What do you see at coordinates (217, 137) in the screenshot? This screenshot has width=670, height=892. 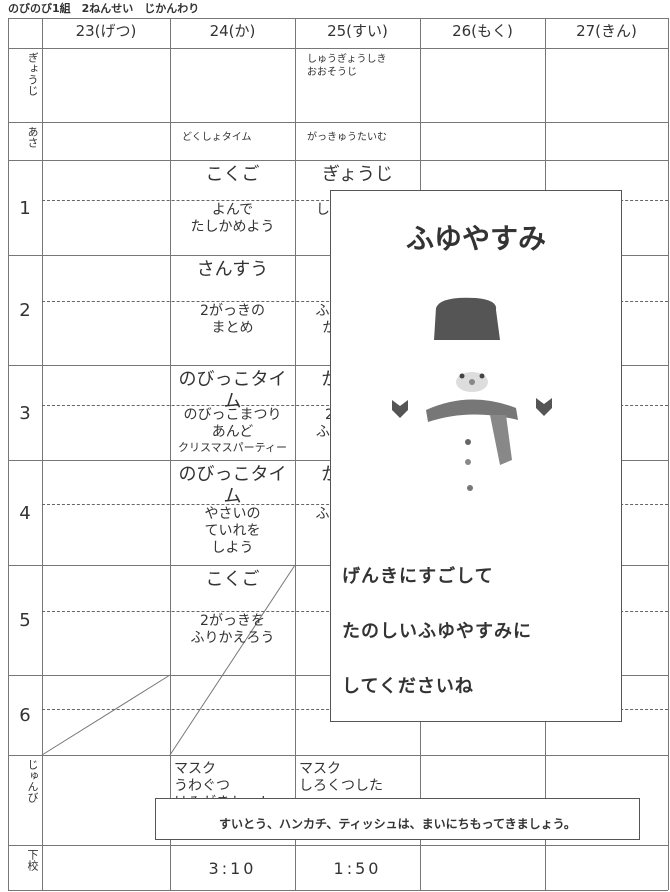 I see `cell-text: どくしょタイム` at bounding box center [217, 137].